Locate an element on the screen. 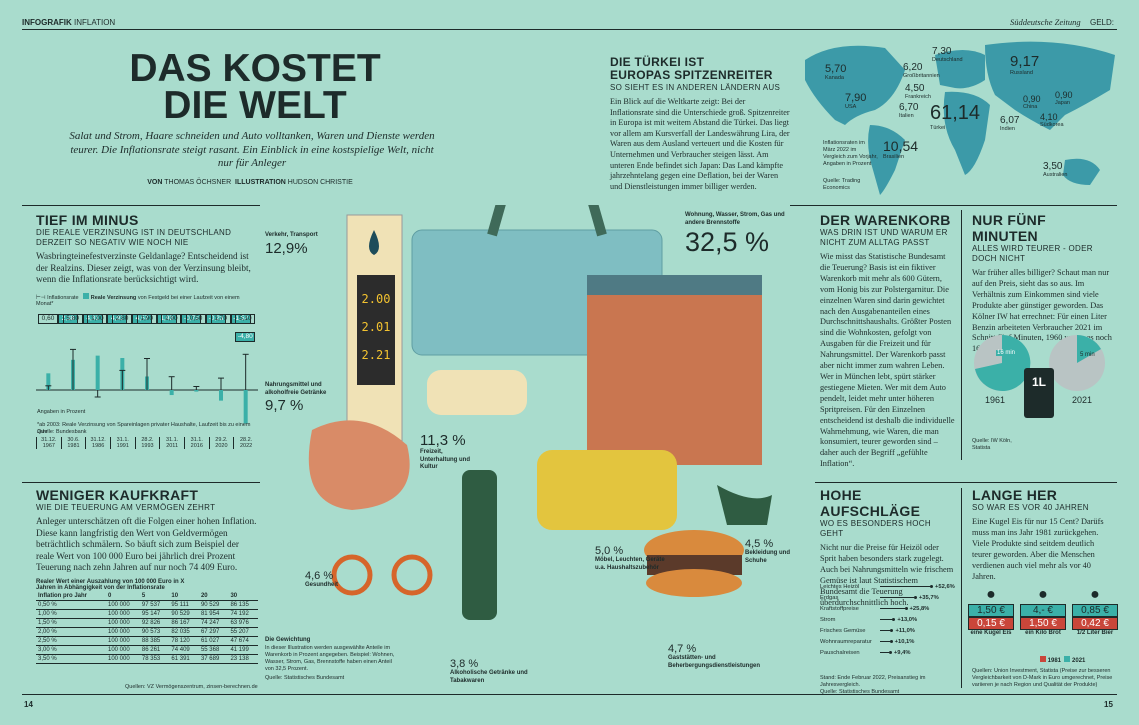 Image resolution: width=1139 pixels, height=725 pixels. page-number-left: 14 is located at coordinates (28, 704).